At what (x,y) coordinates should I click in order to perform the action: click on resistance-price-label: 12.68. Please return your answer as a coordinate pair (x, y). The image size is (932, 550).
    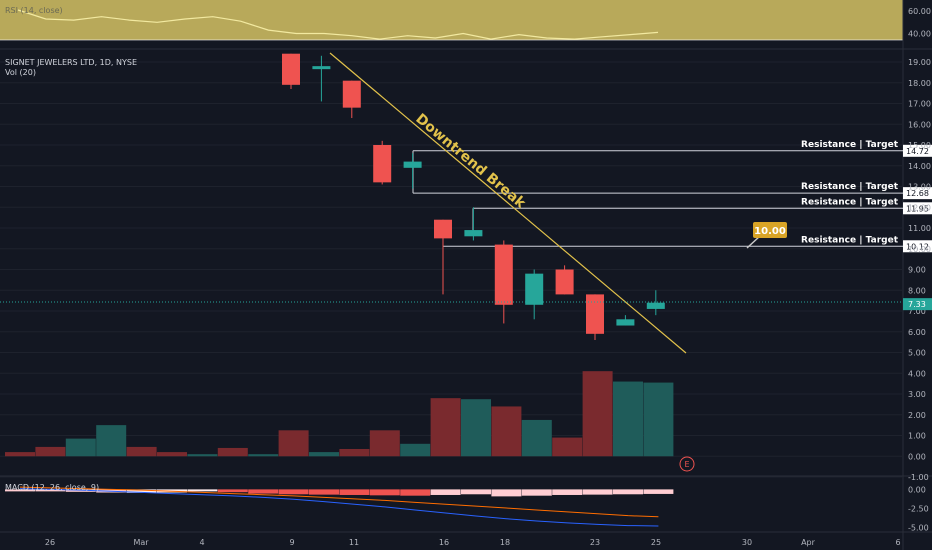
    Looking at the image, I should click on (917, 193).